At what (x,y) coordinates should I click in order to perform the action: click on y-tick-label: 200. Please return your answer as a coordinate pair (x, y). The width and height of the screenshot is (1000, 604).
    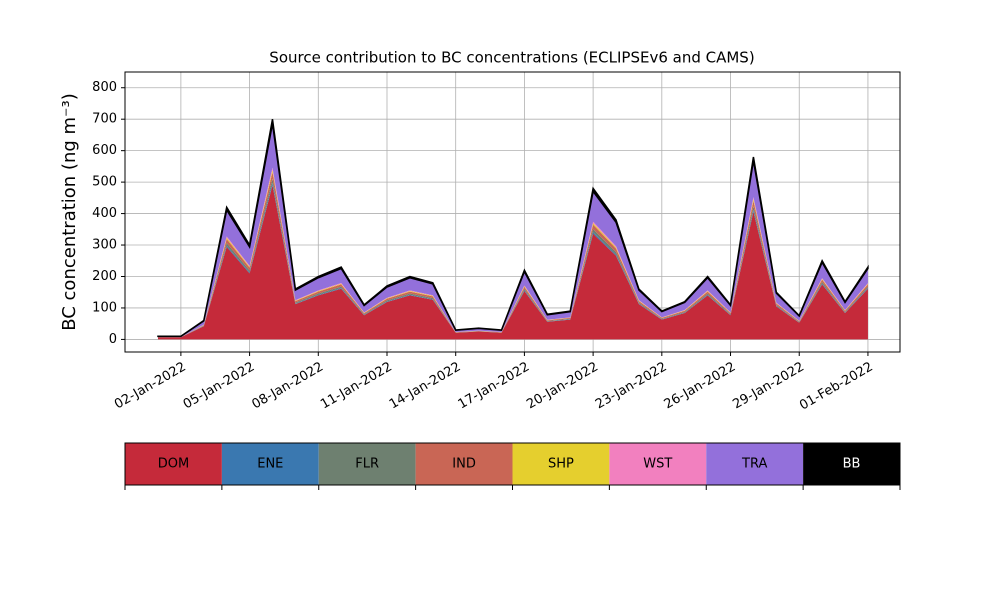
    Looking at the image, I should click on (104, 276).